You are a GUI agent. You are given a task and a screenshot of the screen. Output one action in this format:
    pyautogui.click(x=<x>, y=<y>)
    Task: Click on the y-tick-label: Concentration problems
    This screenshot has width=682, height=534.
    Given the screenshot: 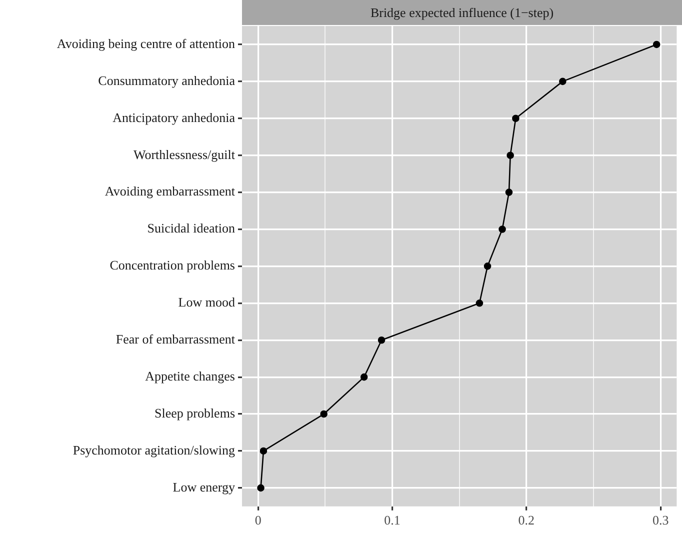 What is the action you would take?
    pyautogui.click(x=172, y=265)
    